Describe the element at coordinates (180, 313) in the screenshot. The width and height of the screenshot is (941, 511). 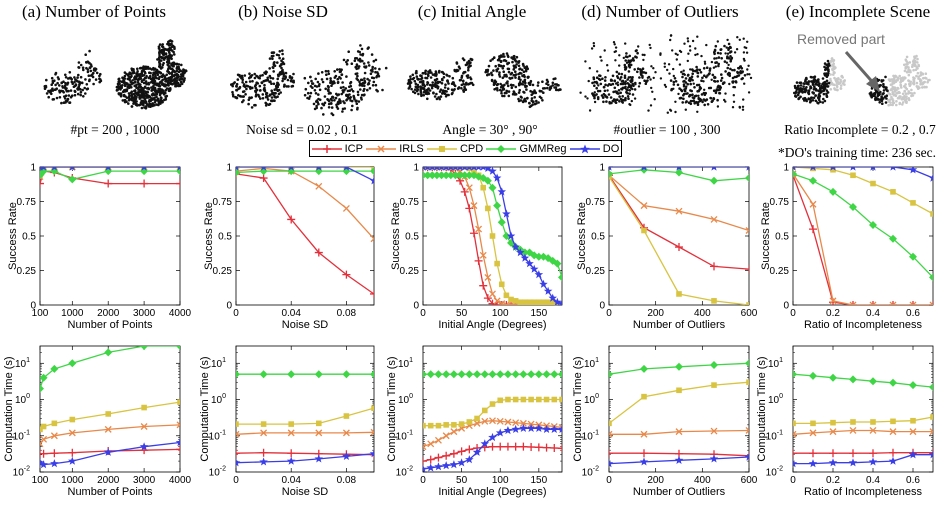
I see `x-tick-label: 4000` at that location.